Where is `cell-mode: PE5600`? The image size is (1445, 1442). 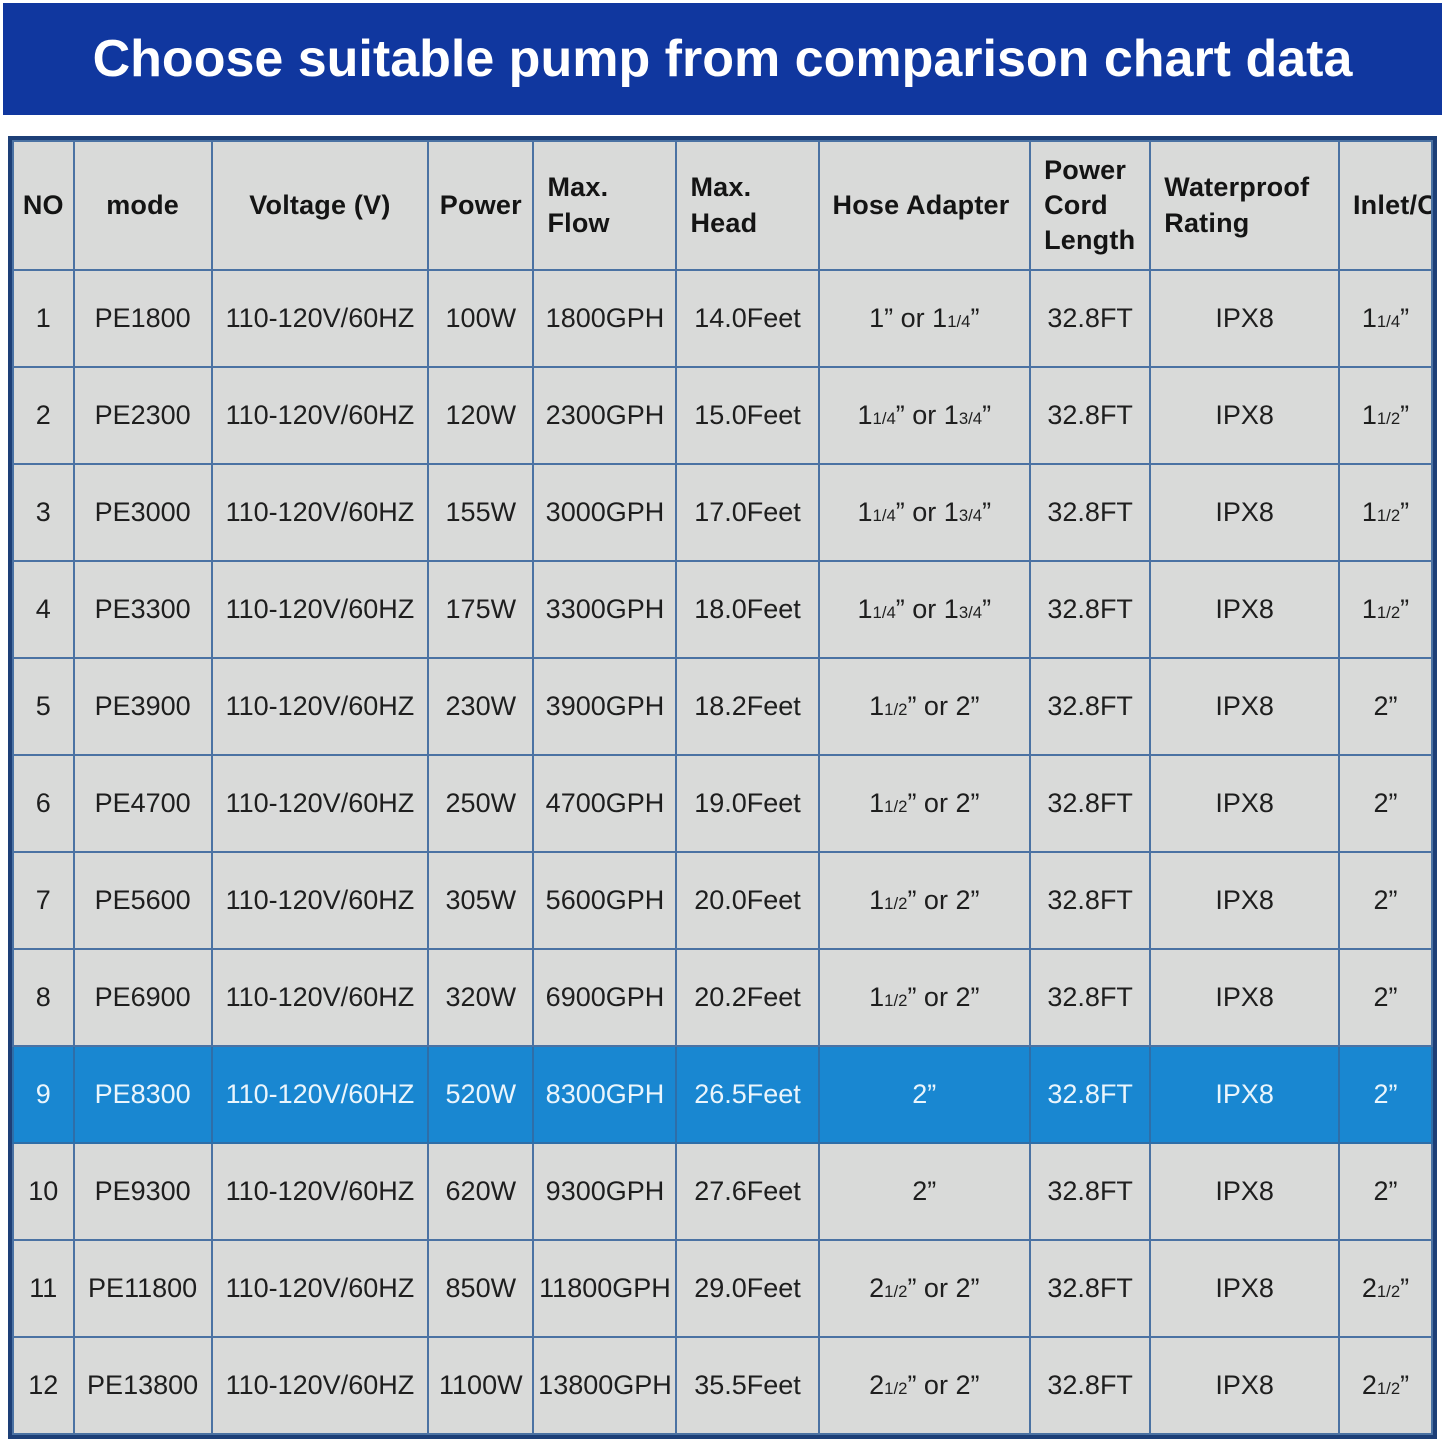 cell-mode: PE5600 is located at coordinates (142, 900).